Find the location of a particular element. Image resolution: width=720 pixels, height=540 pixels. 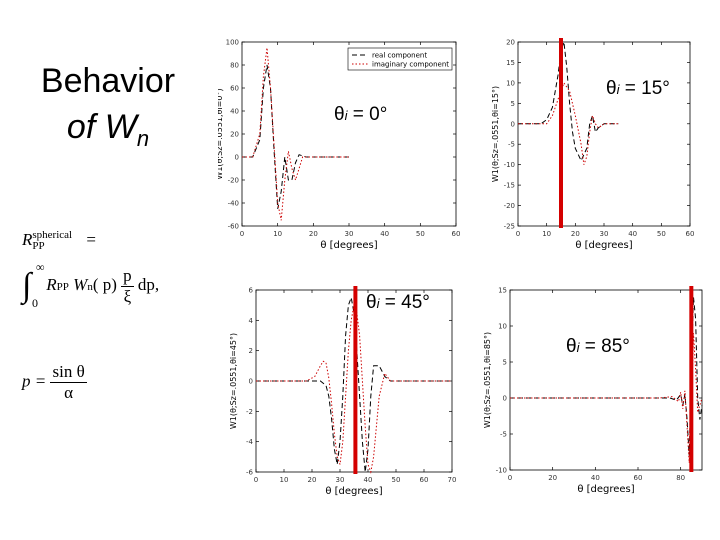

y-tick-label: 2 is located at coordinates (251, 351).